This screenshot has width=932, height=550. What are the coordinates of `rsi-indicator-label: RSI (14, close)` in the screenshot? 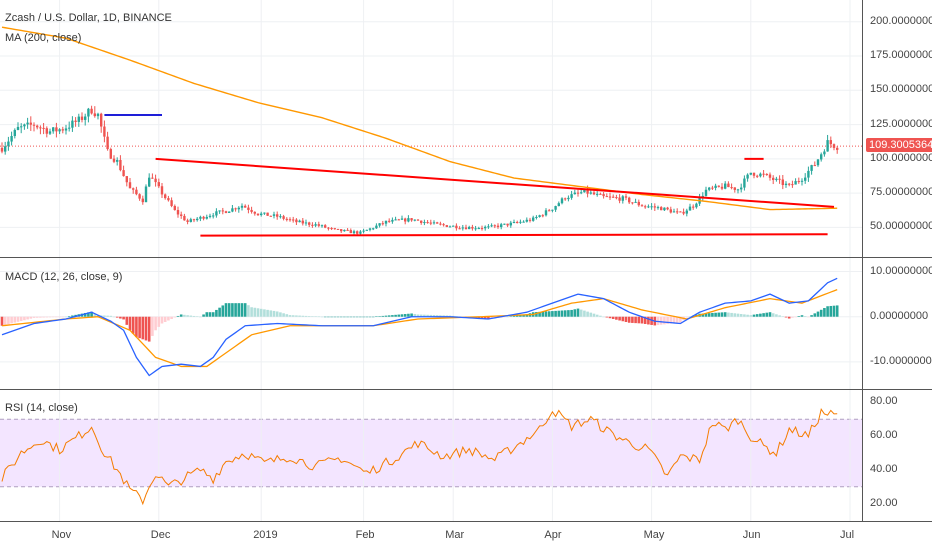 It's located at (41, 408).